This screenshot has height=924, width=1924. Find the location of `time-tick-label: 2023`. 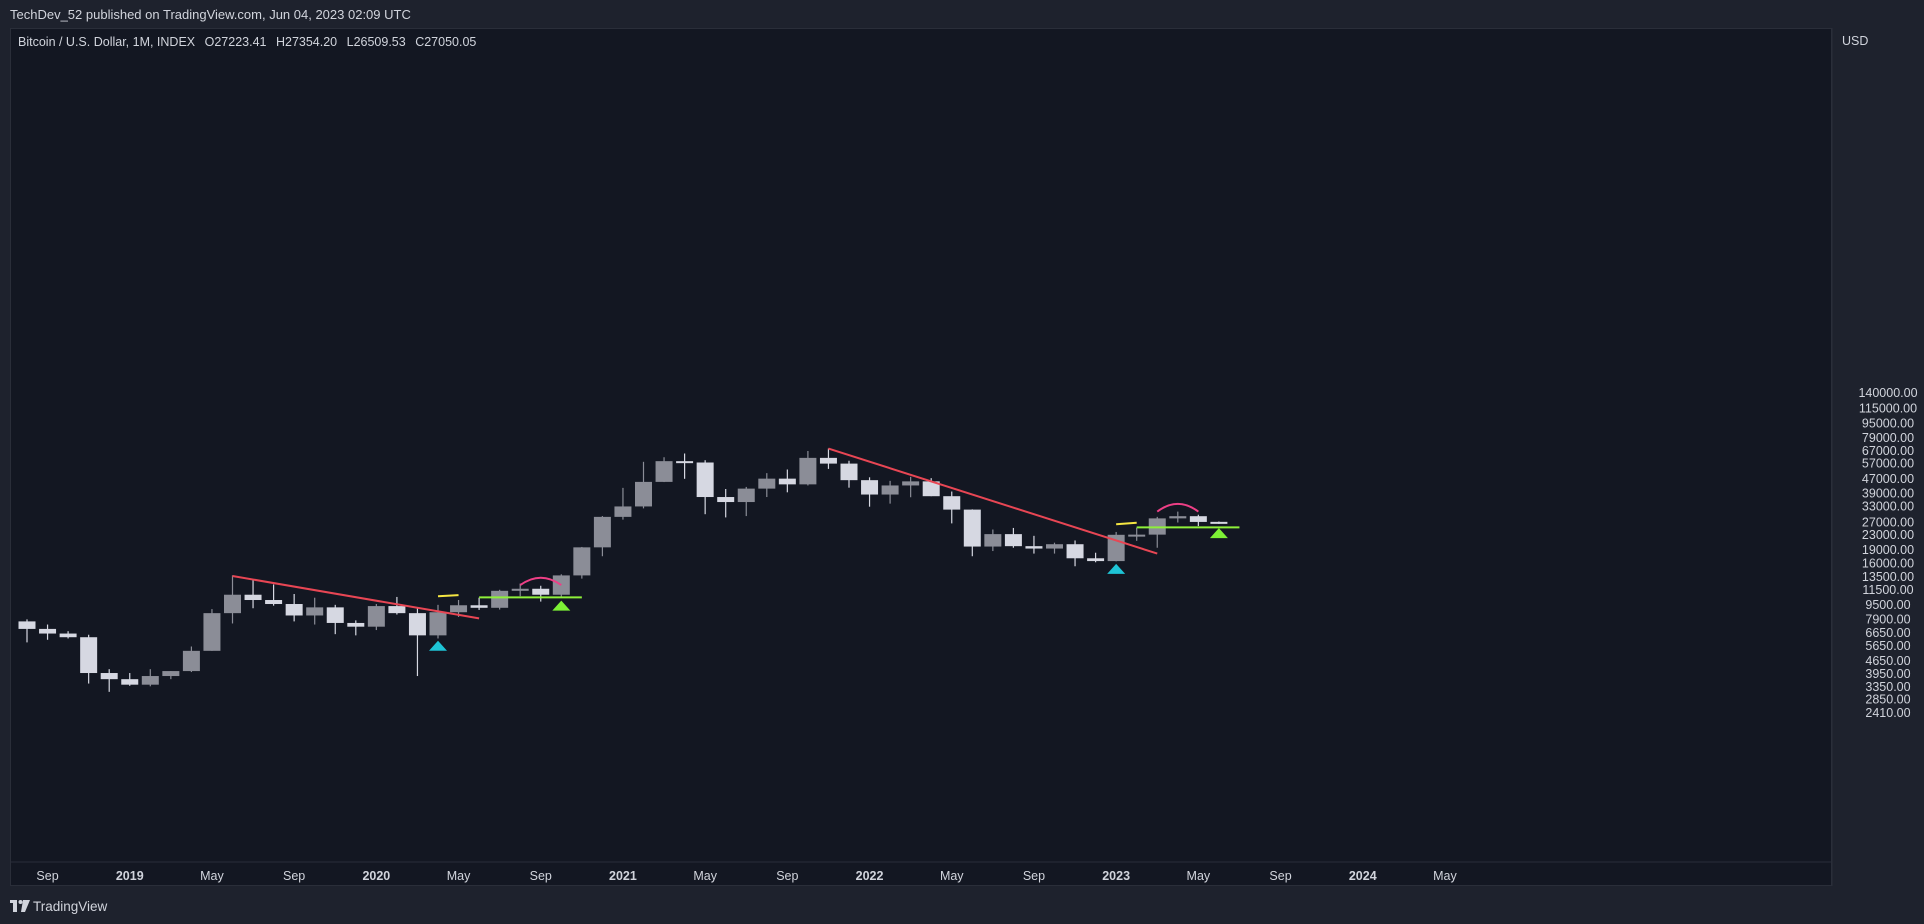

time-tick-label: 2023 is located at coordinates (1116, 876).